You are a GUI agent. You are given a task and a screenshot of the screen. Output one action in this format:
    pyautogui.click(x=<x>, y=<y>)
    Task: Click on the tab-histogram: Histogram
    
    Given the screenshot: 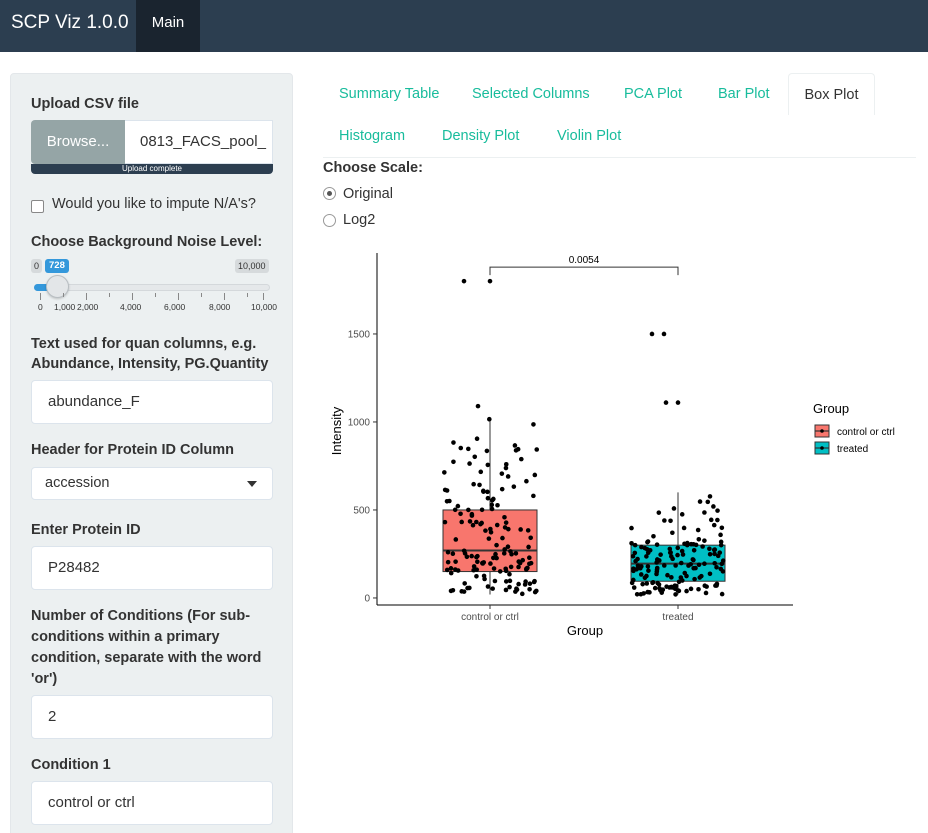 What is the action you would take?
    pyautogui.click(x=372, y=136)
    